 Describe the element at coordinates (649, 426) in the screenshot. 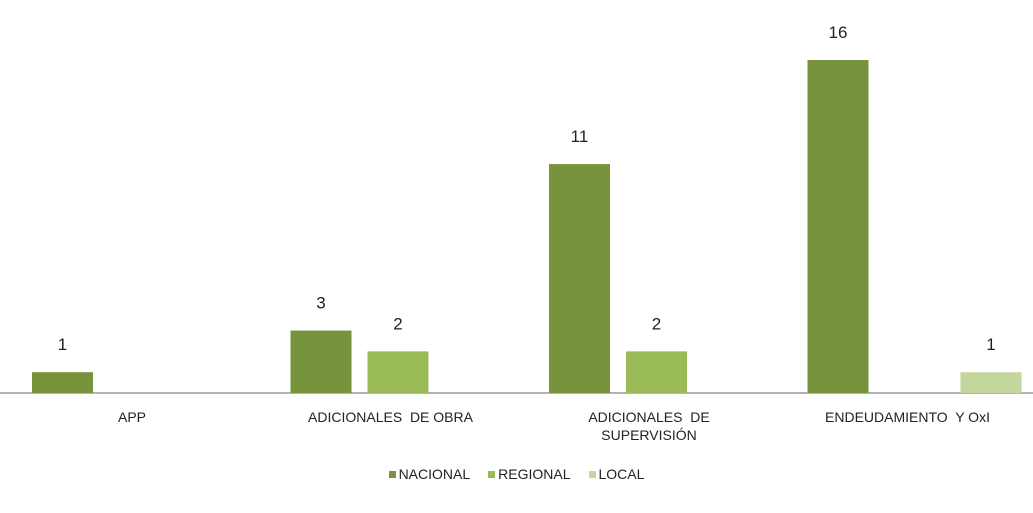

I see `x-tick-label: ADICIONALES DE SUPERVISIÓN` at that location.